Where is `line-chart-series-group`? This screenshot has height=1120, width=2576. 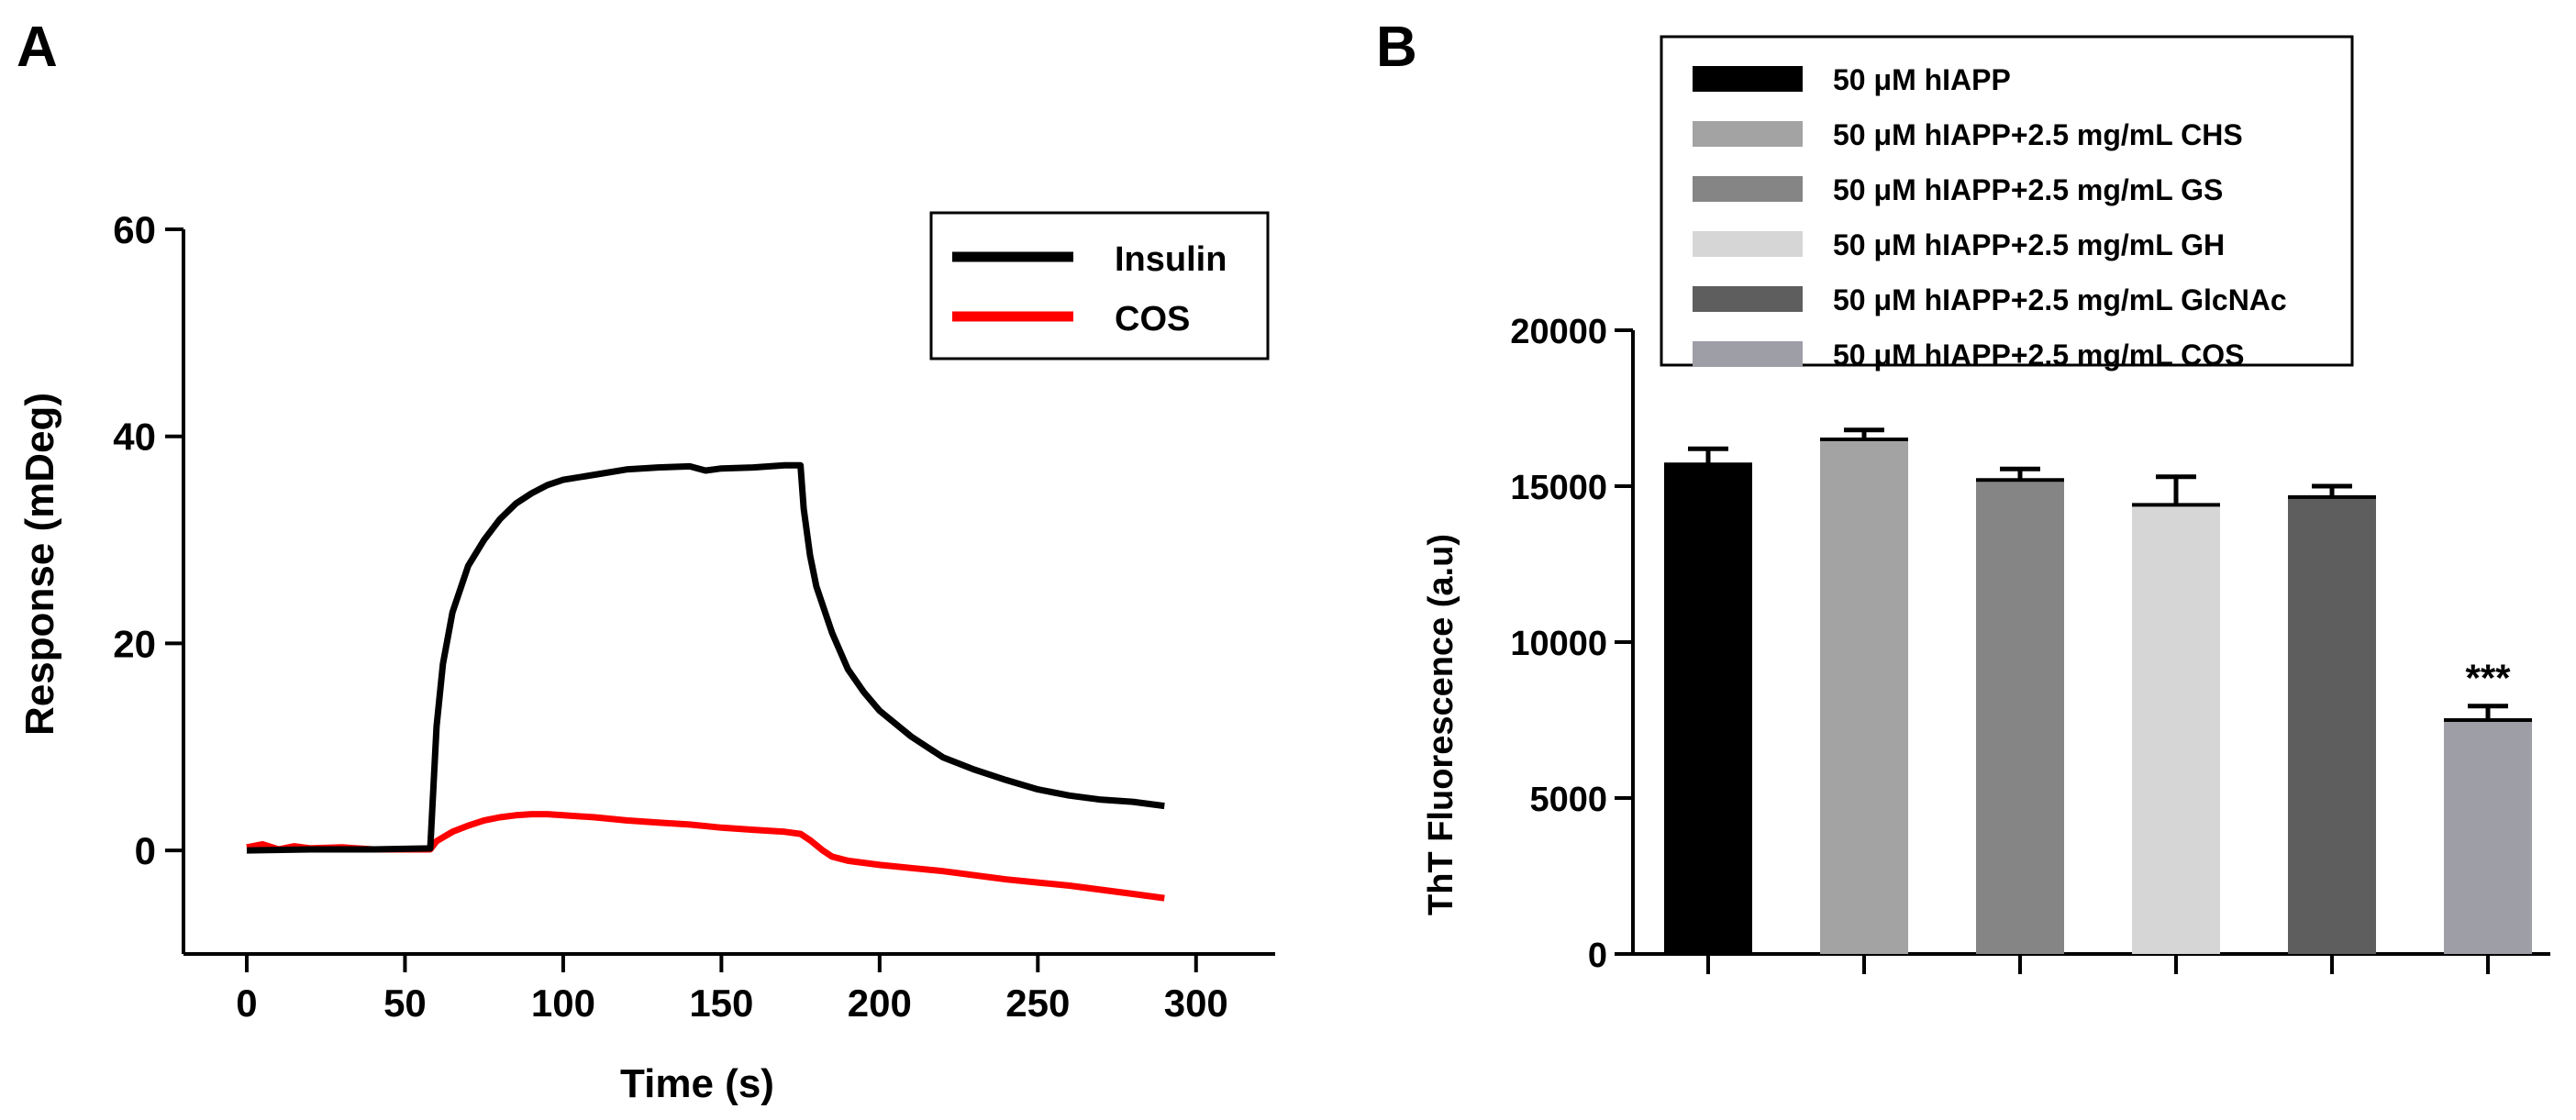
line-chart-series-group is located at coordinates (705, 682).